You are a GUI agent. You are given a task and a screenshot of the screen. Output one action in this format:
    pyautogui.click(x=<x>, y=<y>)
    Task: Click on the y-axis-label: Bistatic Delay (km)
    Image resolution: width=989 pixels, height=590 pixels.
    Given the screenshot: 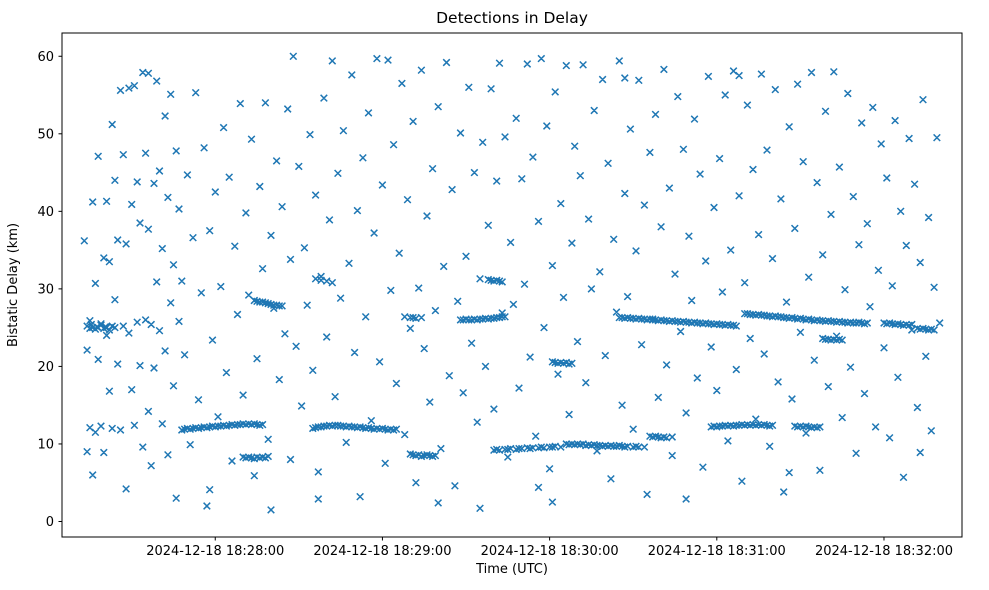 What is the action you would take?
    pyautogui.click(x=13, y=285)
    